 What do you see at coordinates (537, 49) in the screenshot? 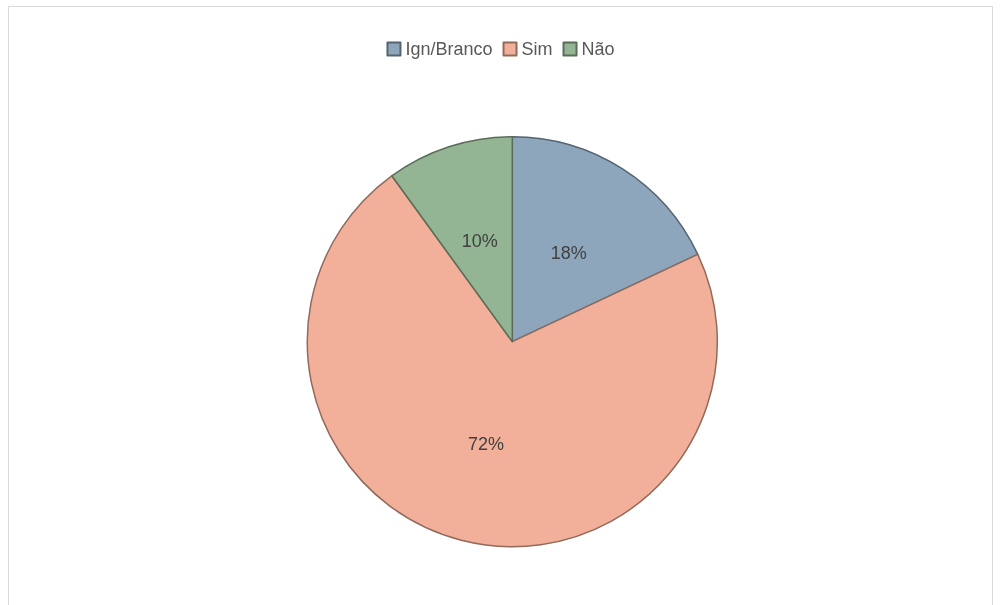
I see `legend-label: Sim` at bounding box center [537, 49].